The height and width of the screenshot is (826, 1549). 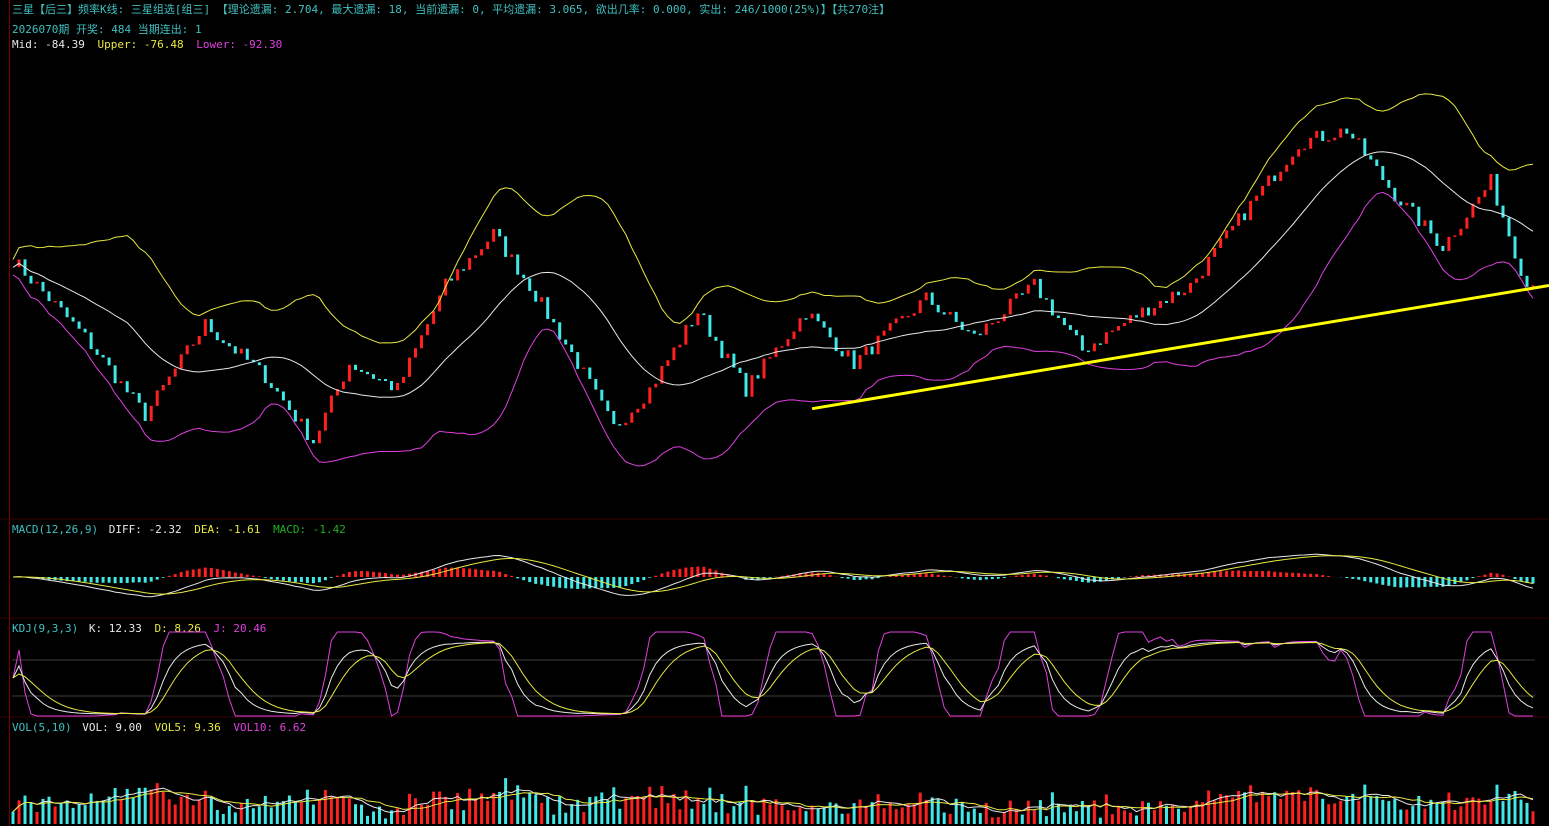 What do you see at coordinates (42, 727) in the screenshot?
I see `vol-name: VOL(5,10)` at bounding box center [42, 727].